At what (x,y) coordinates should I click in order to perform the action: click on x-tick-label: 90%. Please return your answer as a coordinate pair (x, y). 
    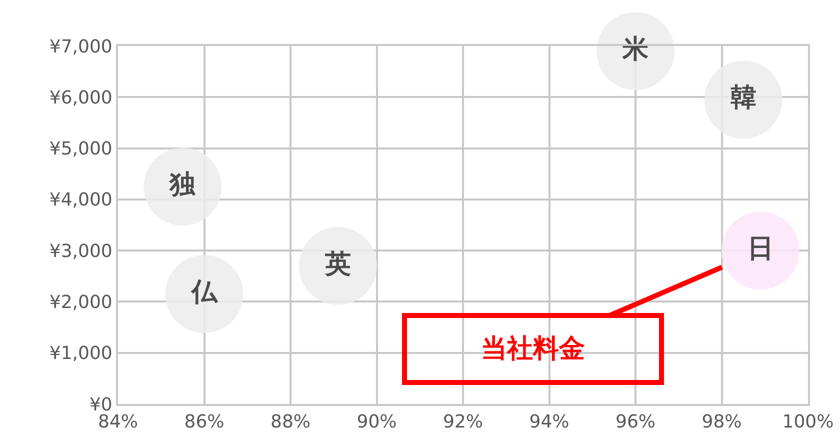
    Looking at the image, I should click on (376, 422).